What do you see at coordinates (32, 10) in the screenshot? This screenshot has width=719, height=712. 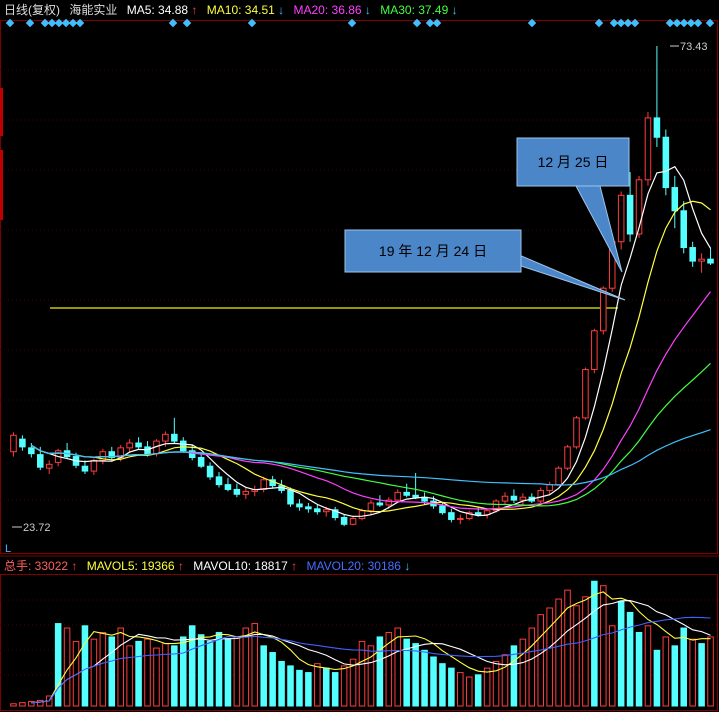 I see `period-label: 日线(复权)` at bounding box center [32, 10].